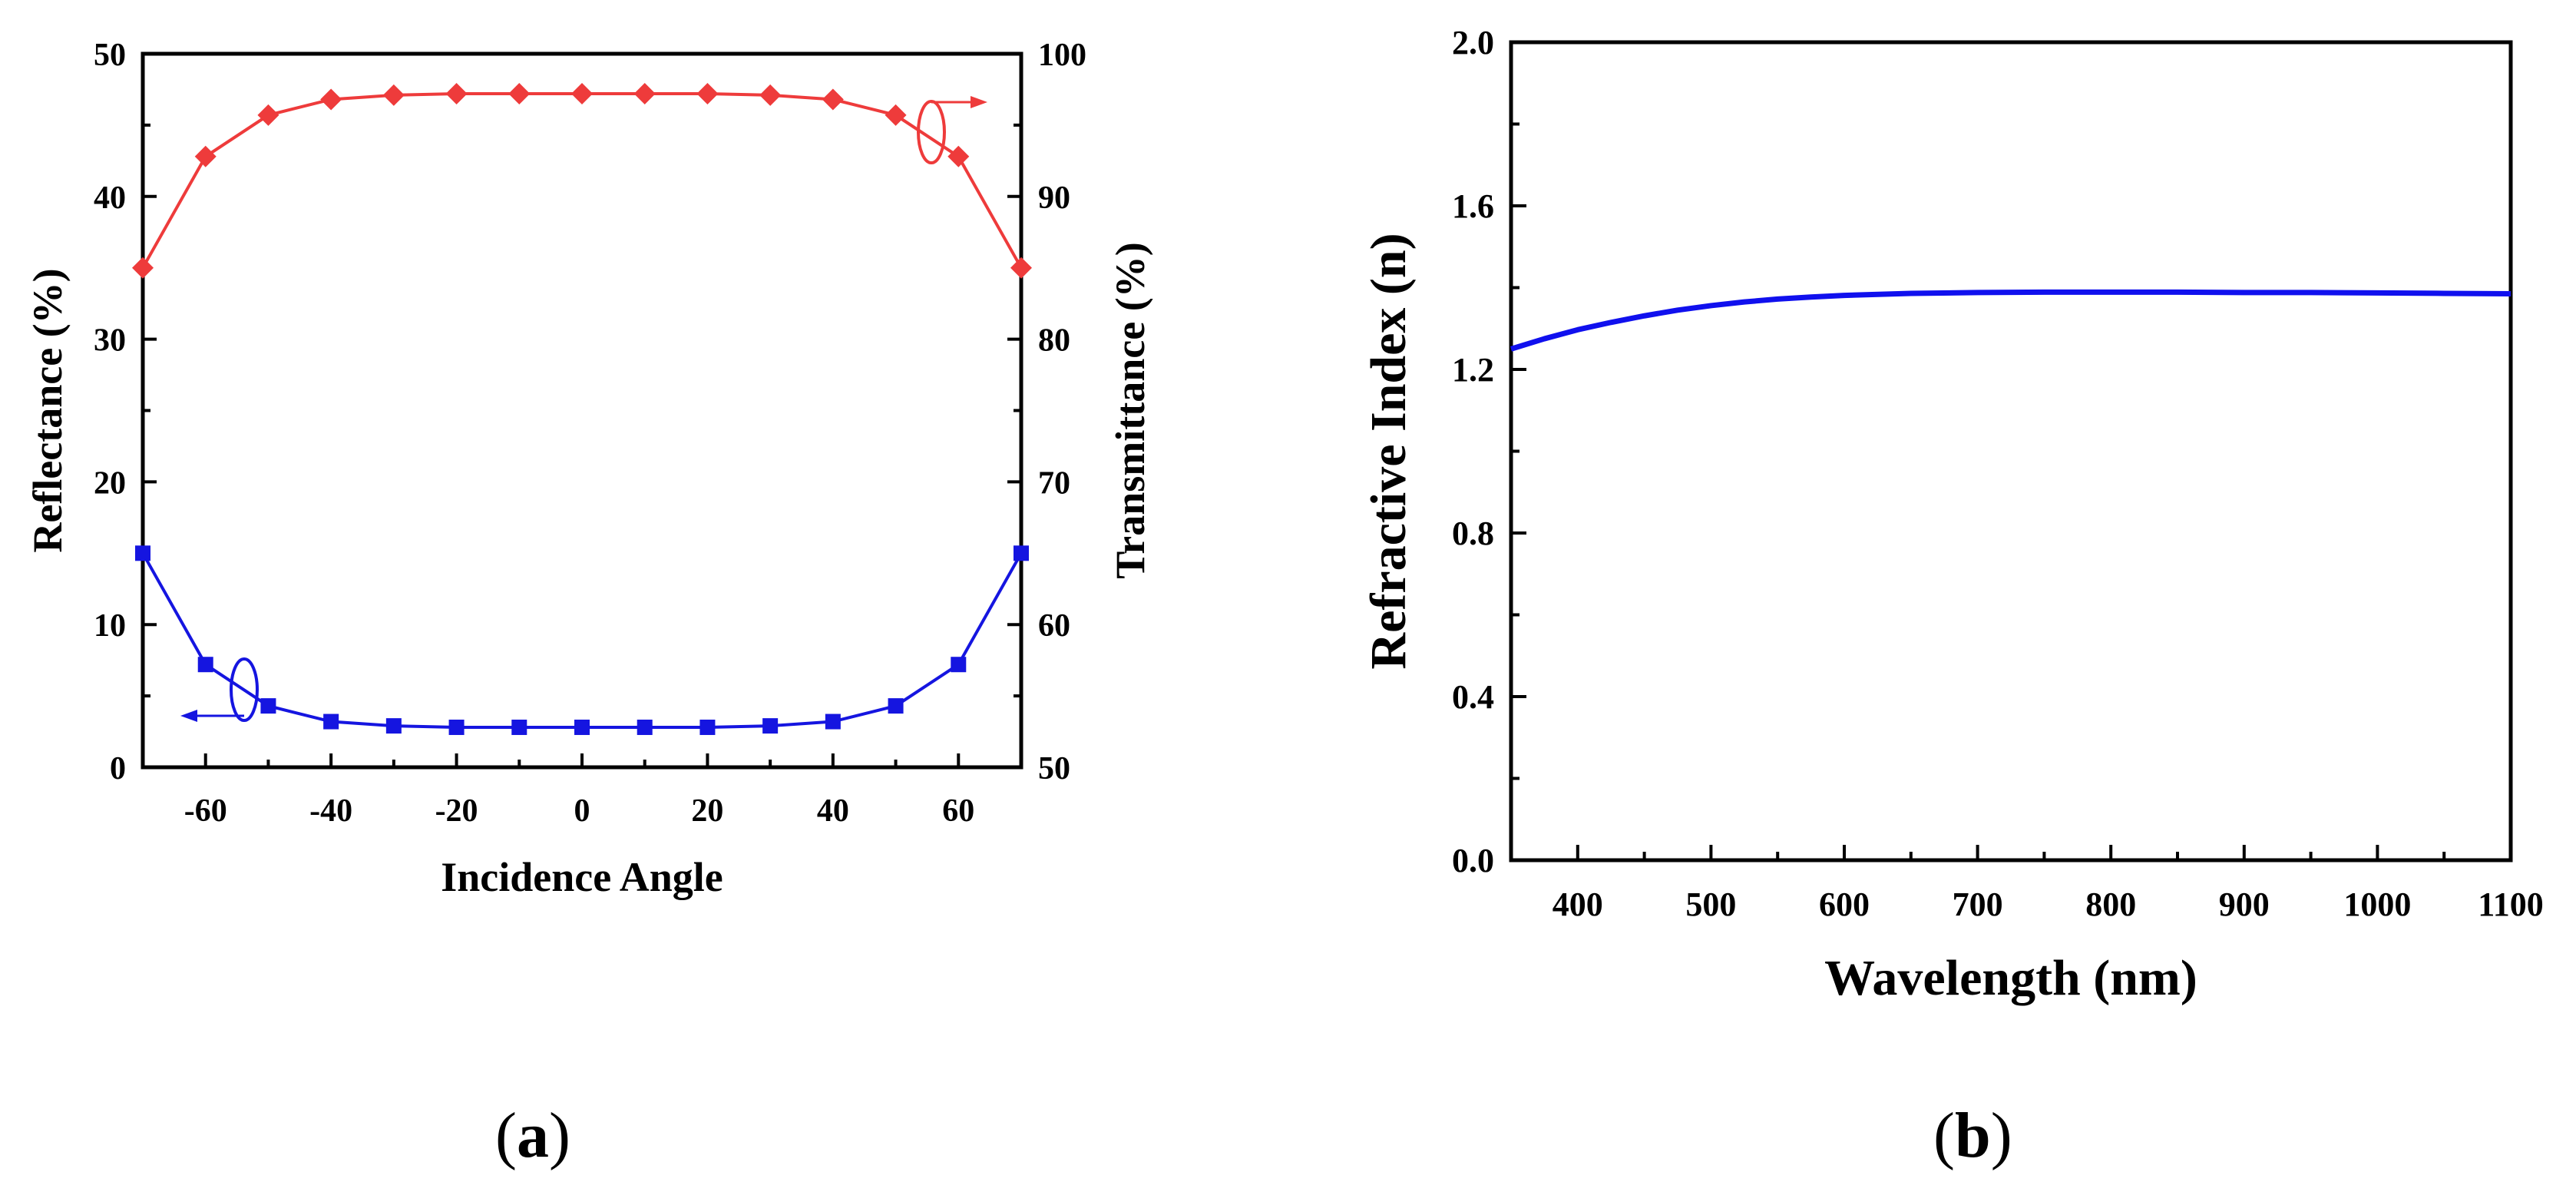  What do you see at coordinates (1054, 198) in the screenshot?
I see `y2-tick-label-a: 90` at bounding box center [1054, 198].